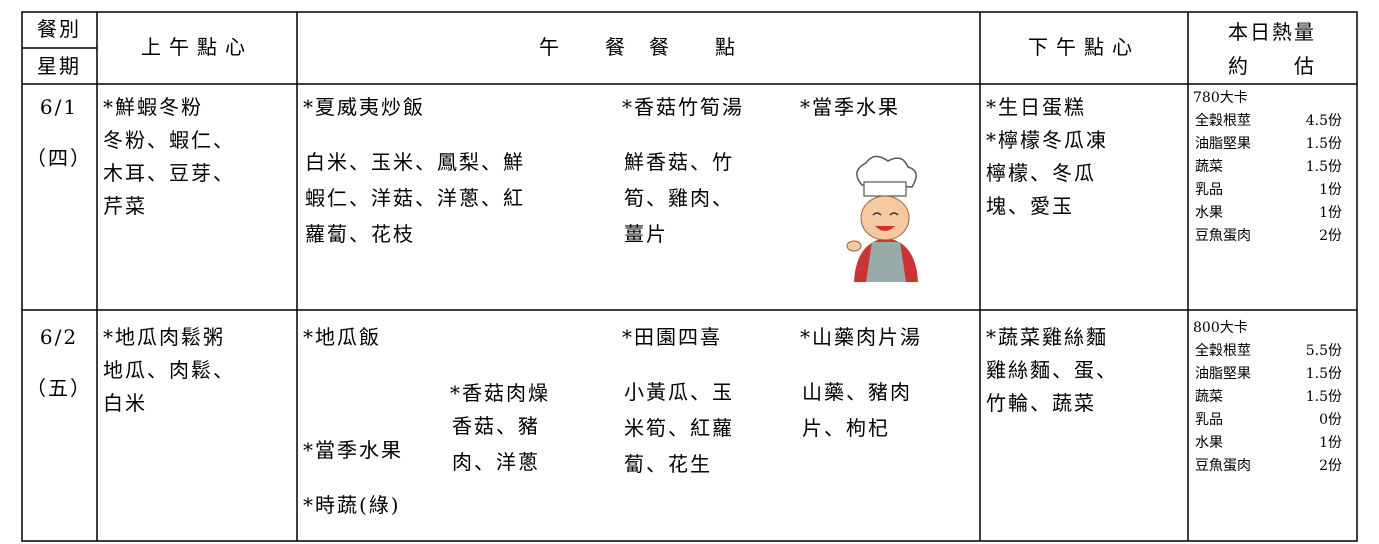 The image size is (1379, 544). What do you see at coordinates (882, 218) in the screenshot?
I see `chef-icon` at bounding box center [882, 218].